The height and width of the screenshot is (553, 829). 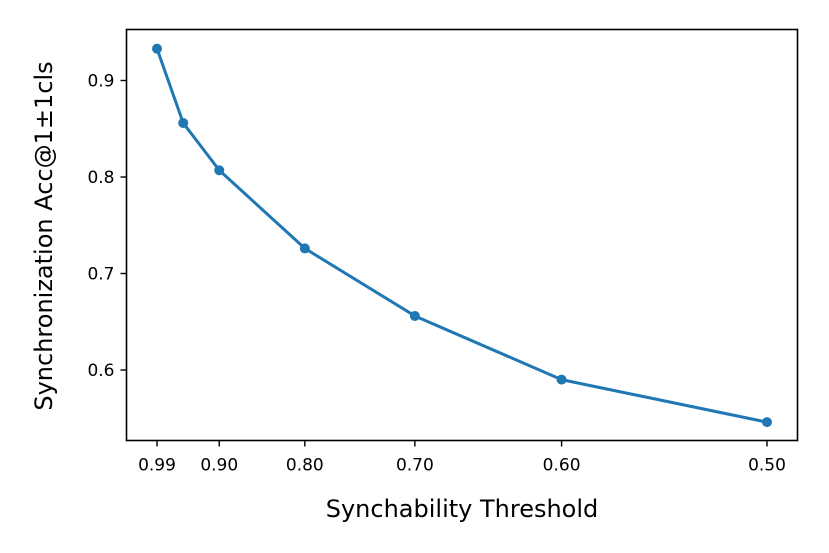 What do you see at coordinates (305, 466) in the screenshot?
I see `x-tick-label: 0.80` at bounding box center [305, 466].